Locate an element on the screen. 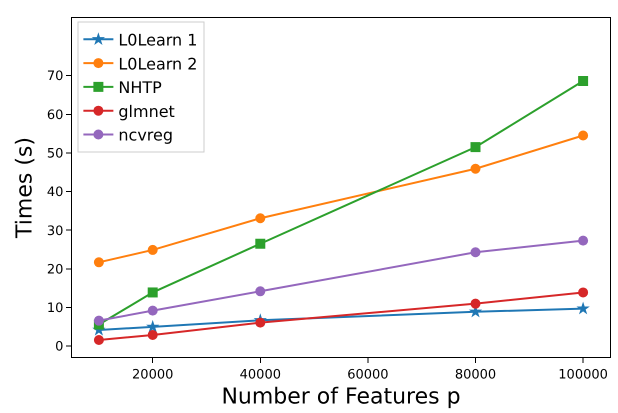 This screenshot has width=618, height=413. x-tick-label: 80000 is located at coordinates (475, 375).